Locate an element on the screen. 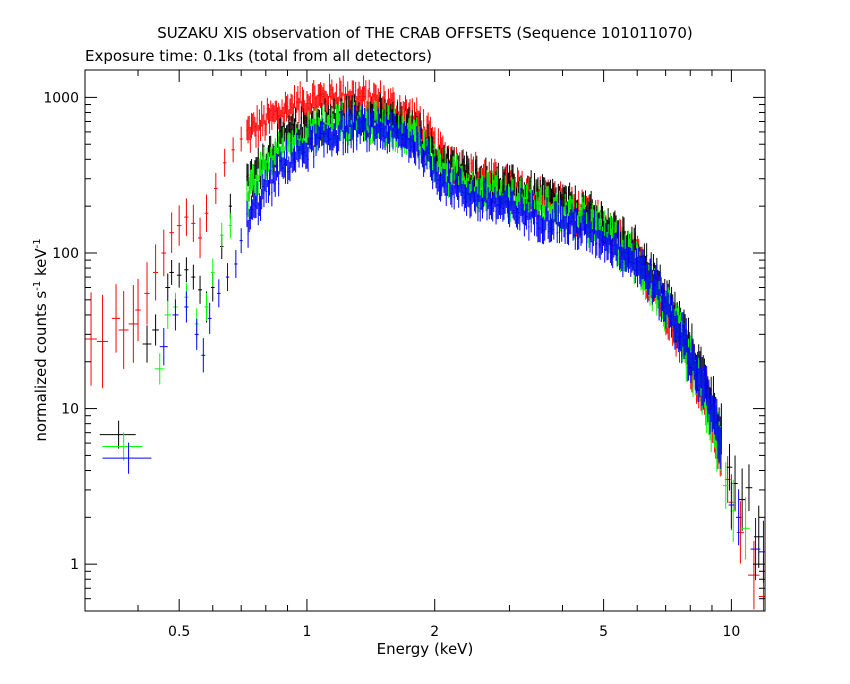 The height and width of the screenshot is (684, 850). y-tick-label: 100 is located at coordinates (65, 254).